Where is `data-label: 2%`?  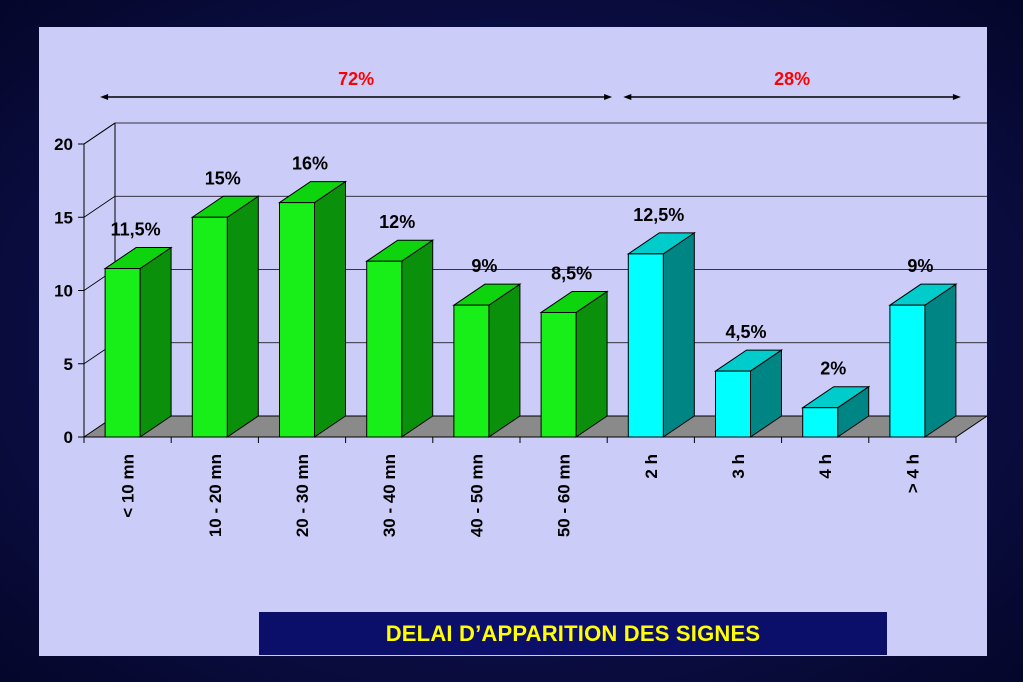
data-label: 2% is located at coordinates (833, 369).